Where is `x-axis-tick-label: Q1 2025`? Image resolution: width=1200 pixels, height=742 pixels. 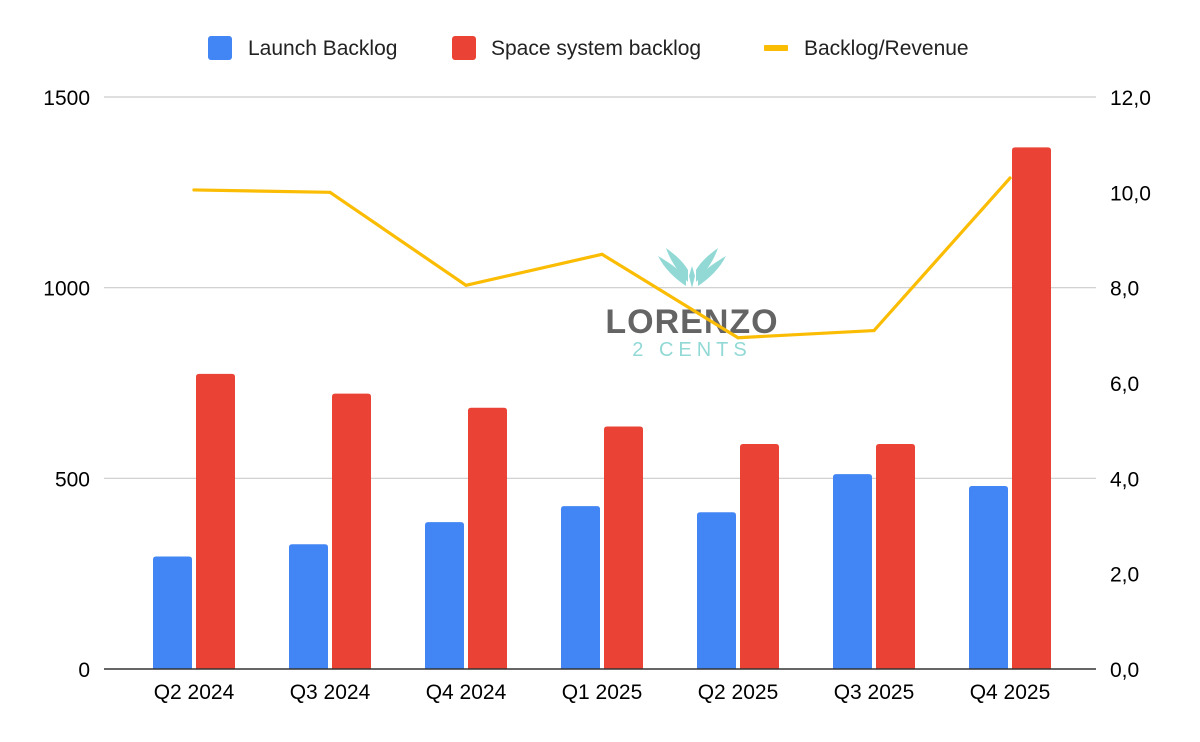 x-axis-tick-label: Q1 2025 is located at coordinates (602, 692).